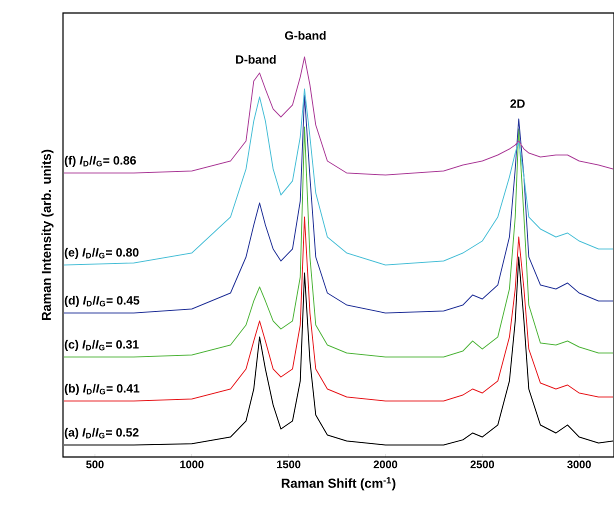 Image resolution: width=614 pixels, height=518 pixels. I want to click on series-label: (a) I$_{D}$/I$_{G}$= 0.52, so click(101, 434).